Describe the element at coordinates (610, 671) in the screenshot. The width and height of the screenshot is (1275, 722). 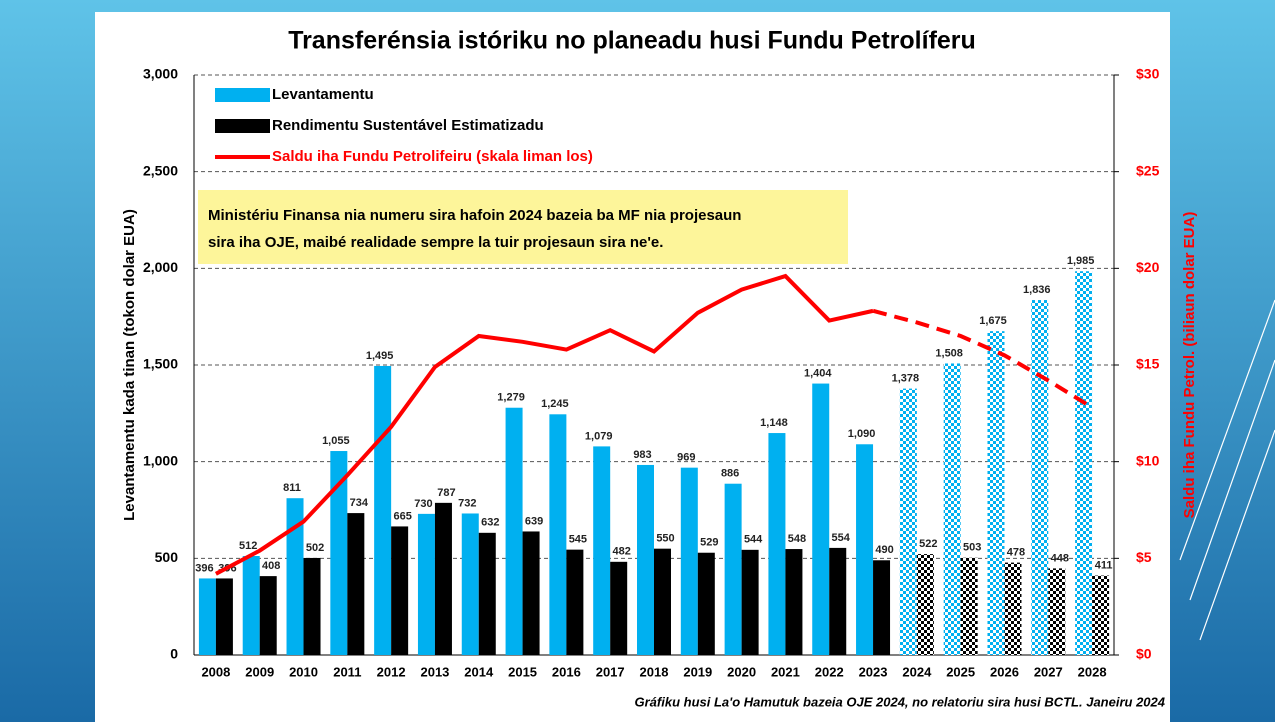
I see `x-tick-label: 2017` at that location.